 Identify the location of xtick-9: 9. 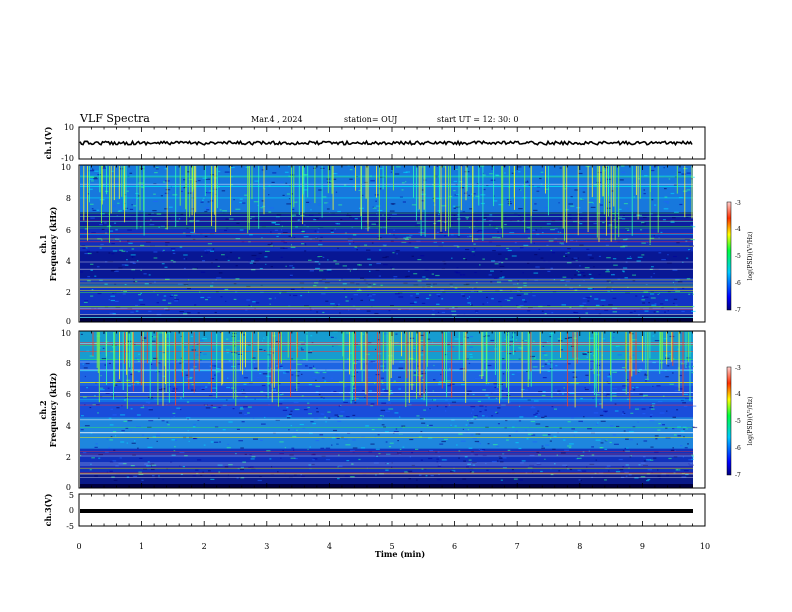
(642, 546).